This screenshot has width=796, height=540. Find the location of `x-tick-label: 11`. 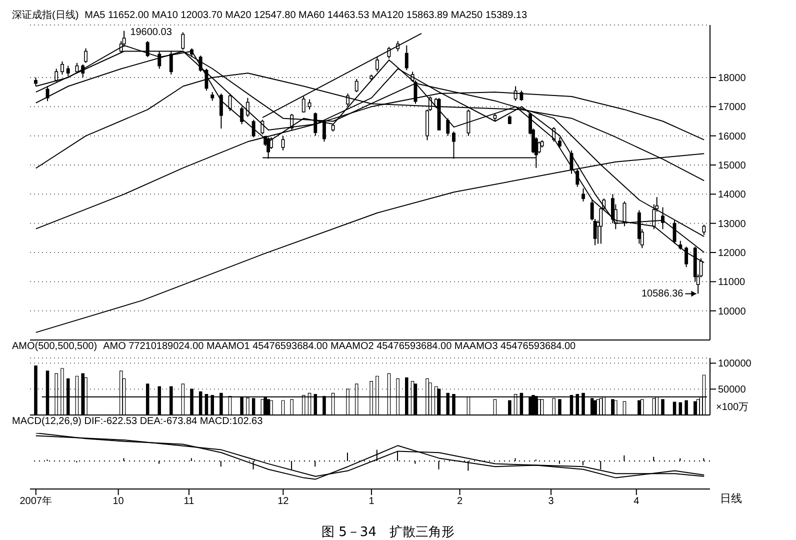

x-tick-label: 11 is located at coordinates (189, 502).